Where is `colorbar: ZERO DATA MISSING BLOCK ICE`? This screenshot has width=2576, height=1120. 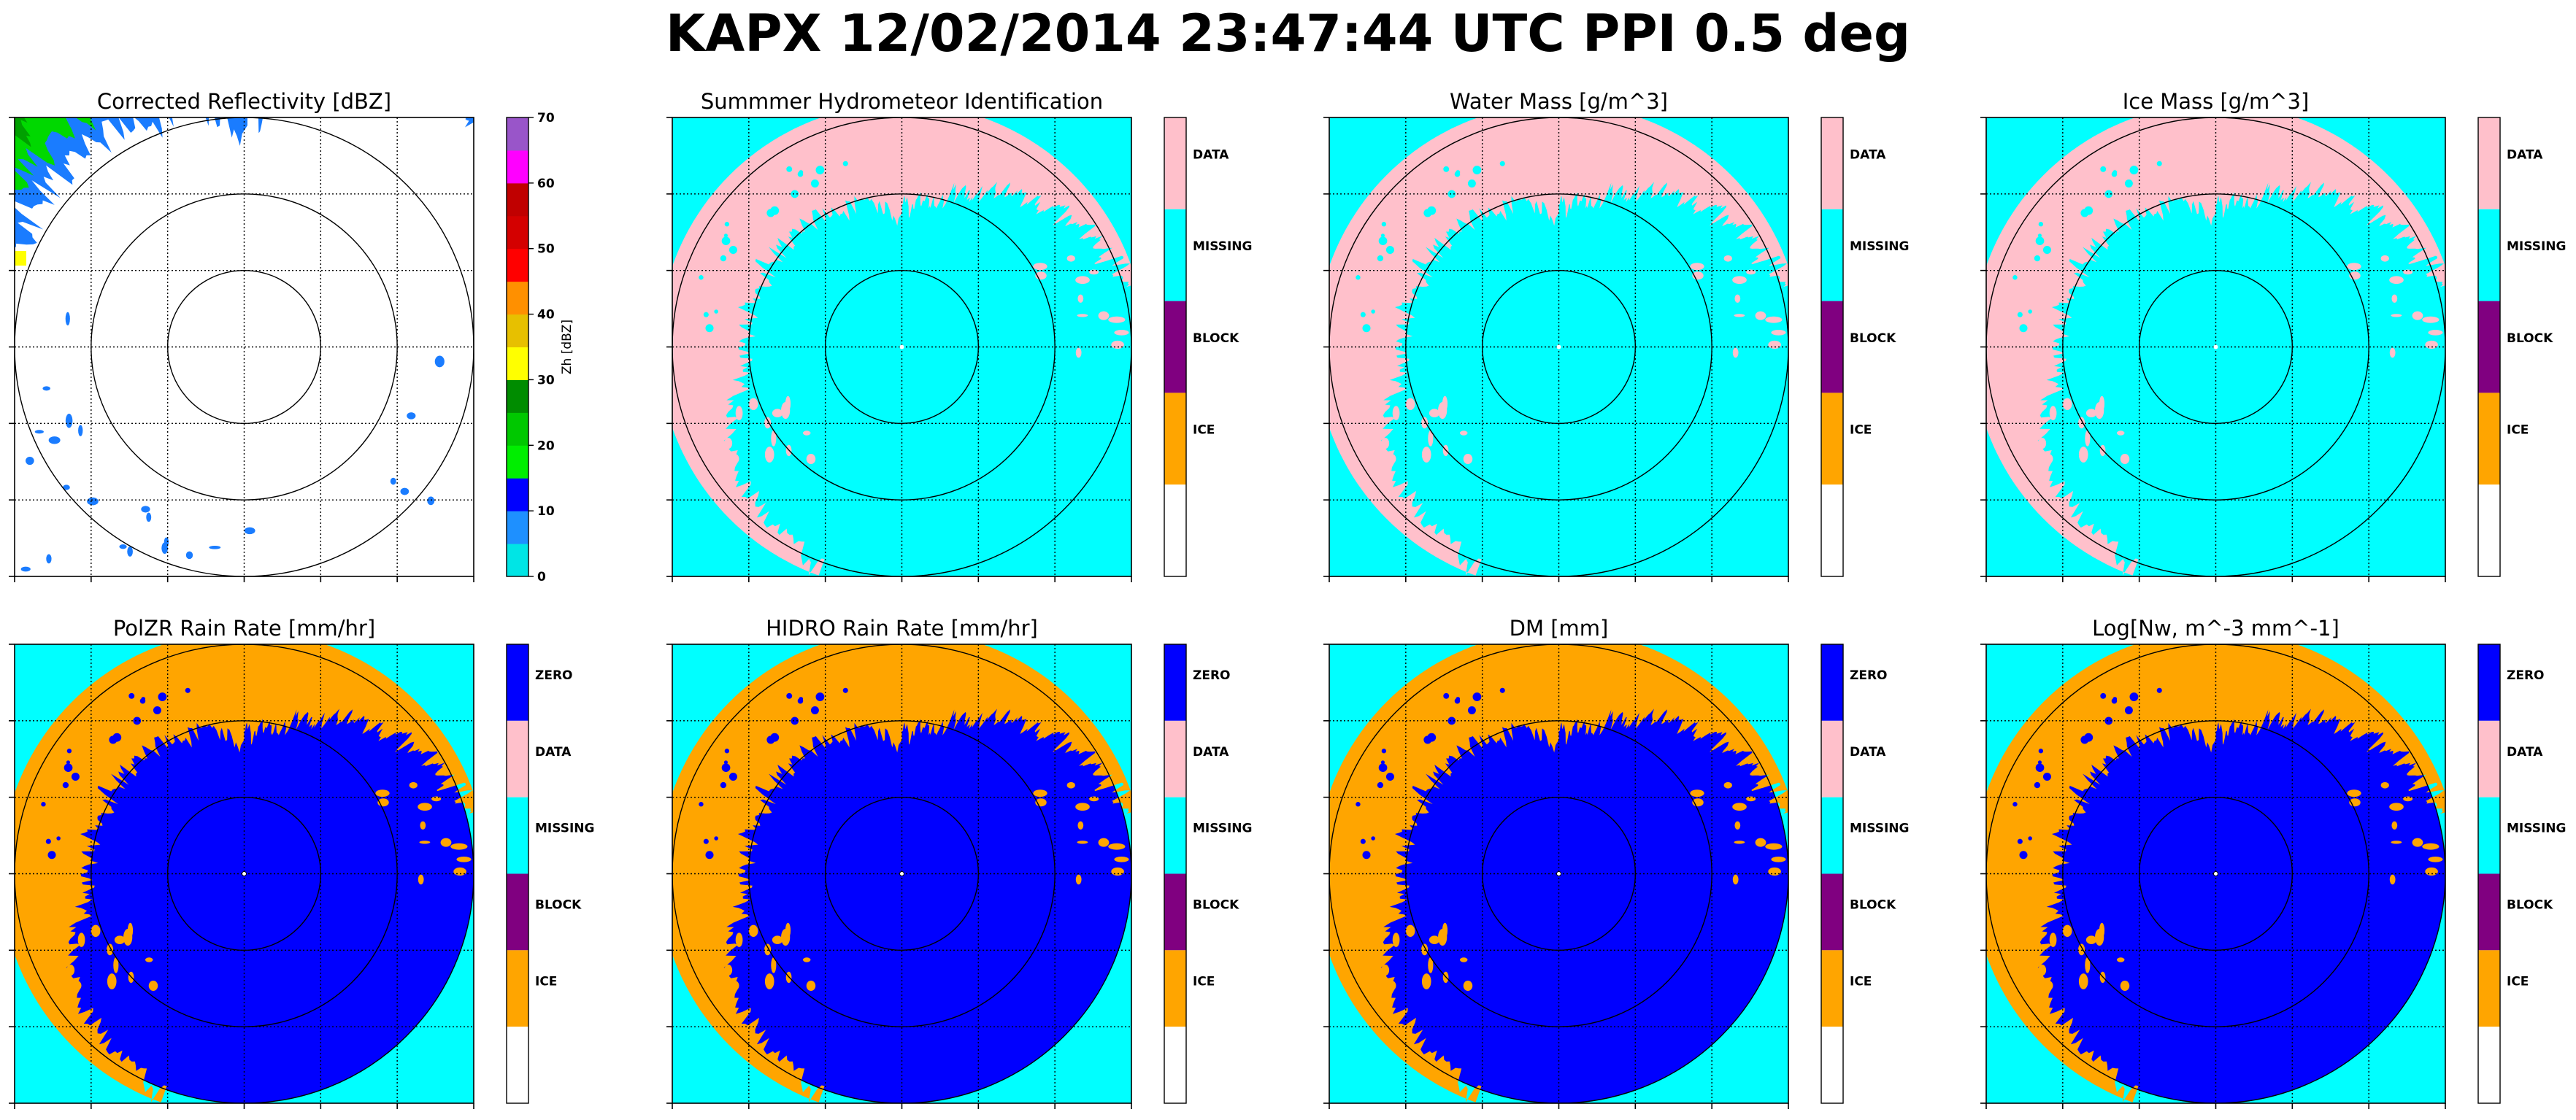 colorbar: ZERO DATA MISSING BLOCK ICE is located at coordinates (550, 874).